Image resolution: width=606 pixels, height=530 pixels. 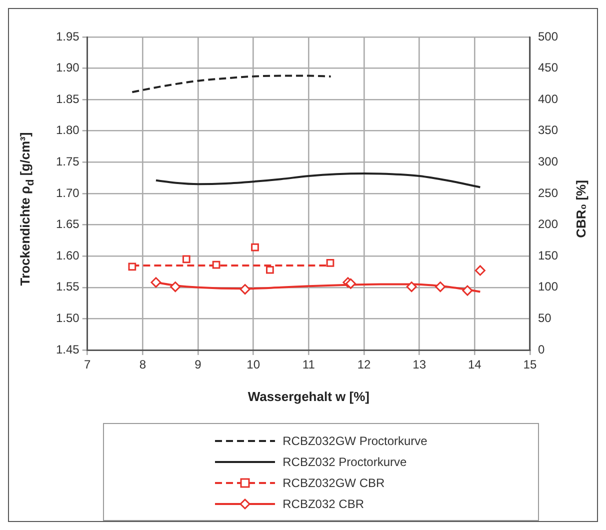 What do you see at coordinates (545, 318) in the screenshot?
I see `y2-tick-label: 50` at bounding box center [545, 318].